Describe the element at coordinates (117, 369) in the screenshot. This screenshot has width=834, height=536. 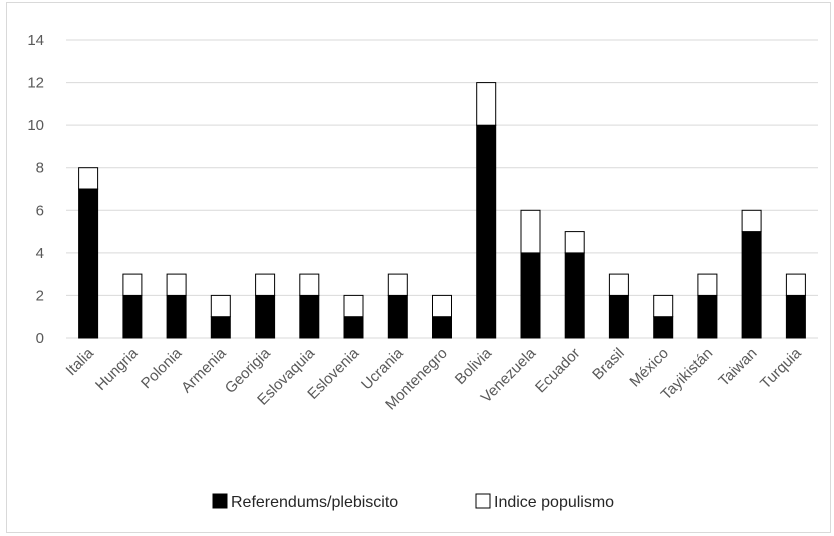
I see `x-tick-label: Hungria` at that location.